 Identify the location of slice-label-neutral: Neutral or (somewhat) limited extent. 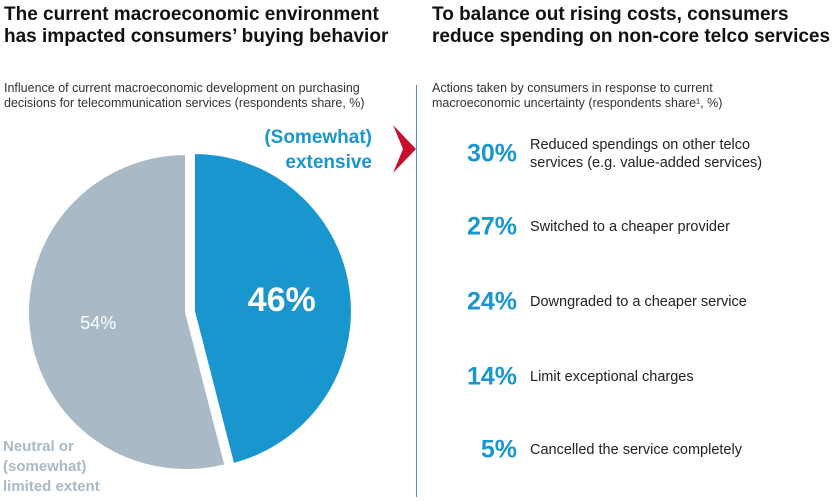
(51, 466).